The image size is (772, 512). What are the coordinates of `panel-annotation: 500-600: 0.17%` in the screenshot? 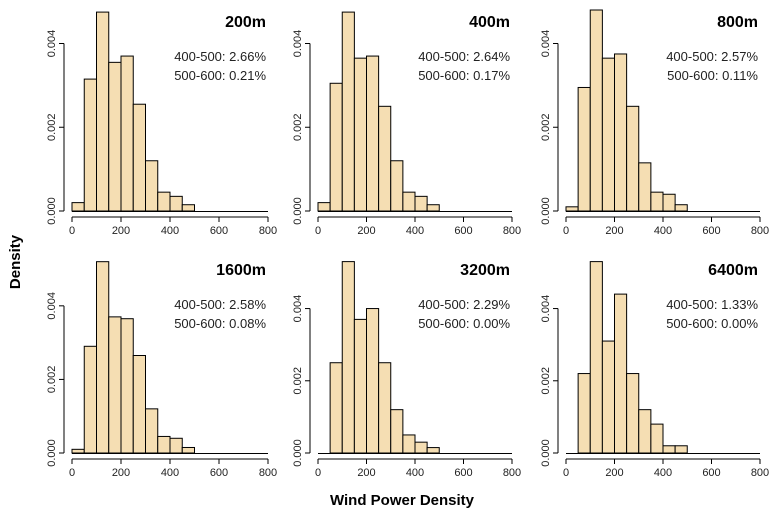 It's located at (464, 75).